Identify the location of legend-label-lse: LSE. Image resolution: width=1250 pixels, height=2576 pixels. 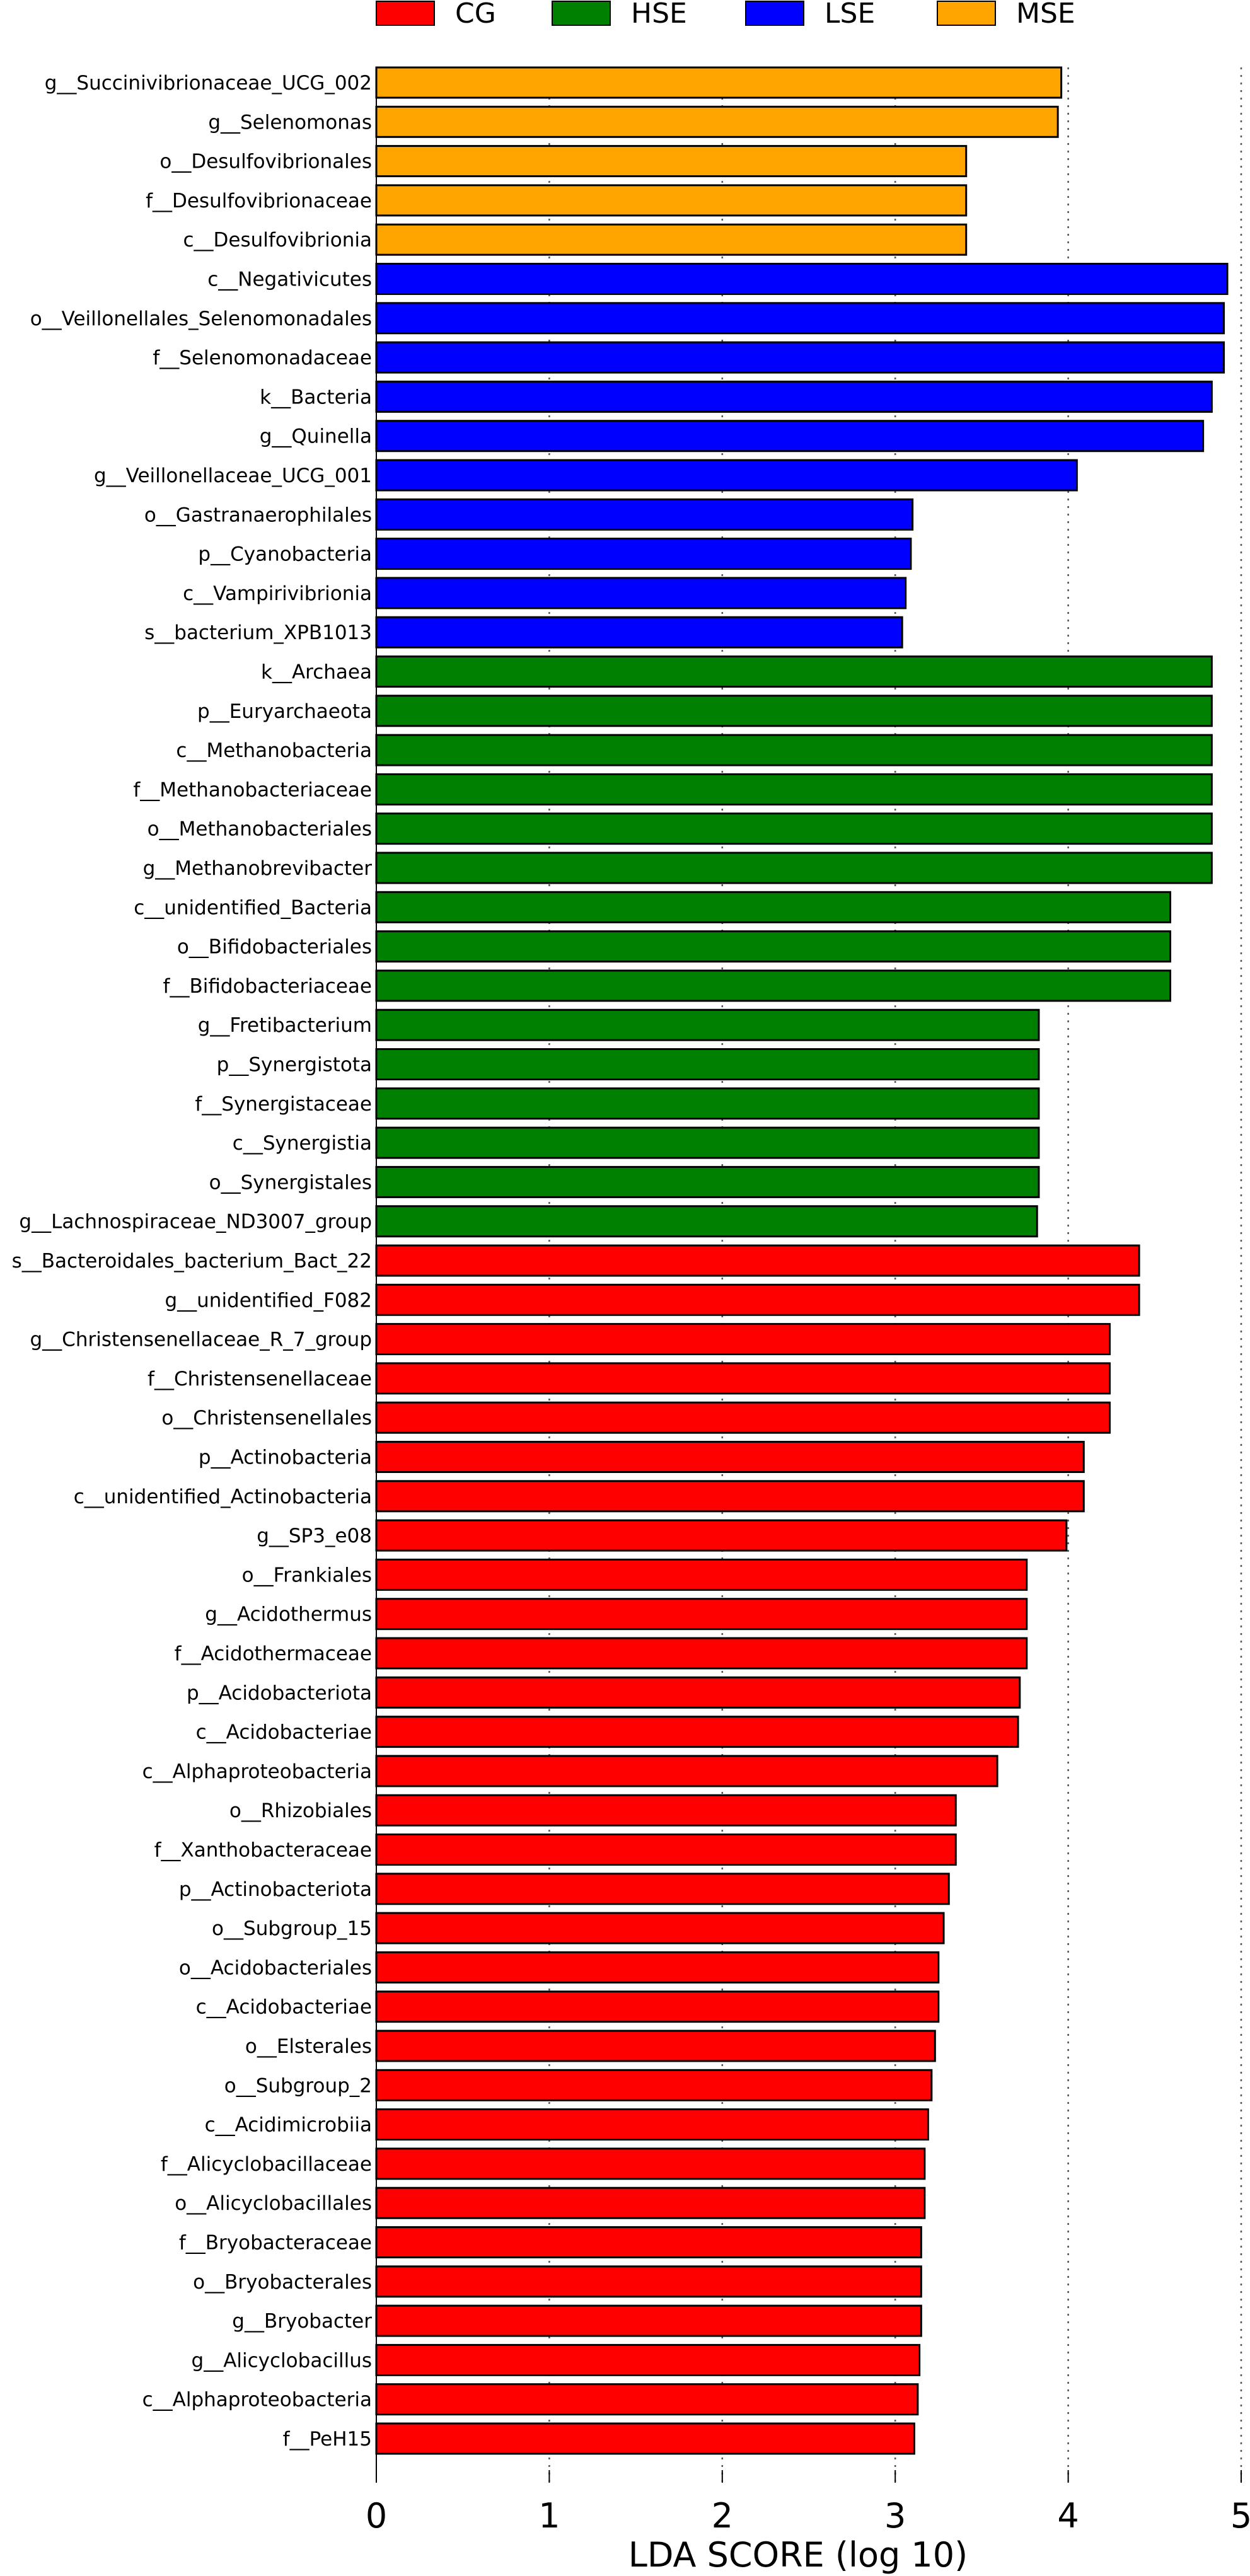
(850, 15).